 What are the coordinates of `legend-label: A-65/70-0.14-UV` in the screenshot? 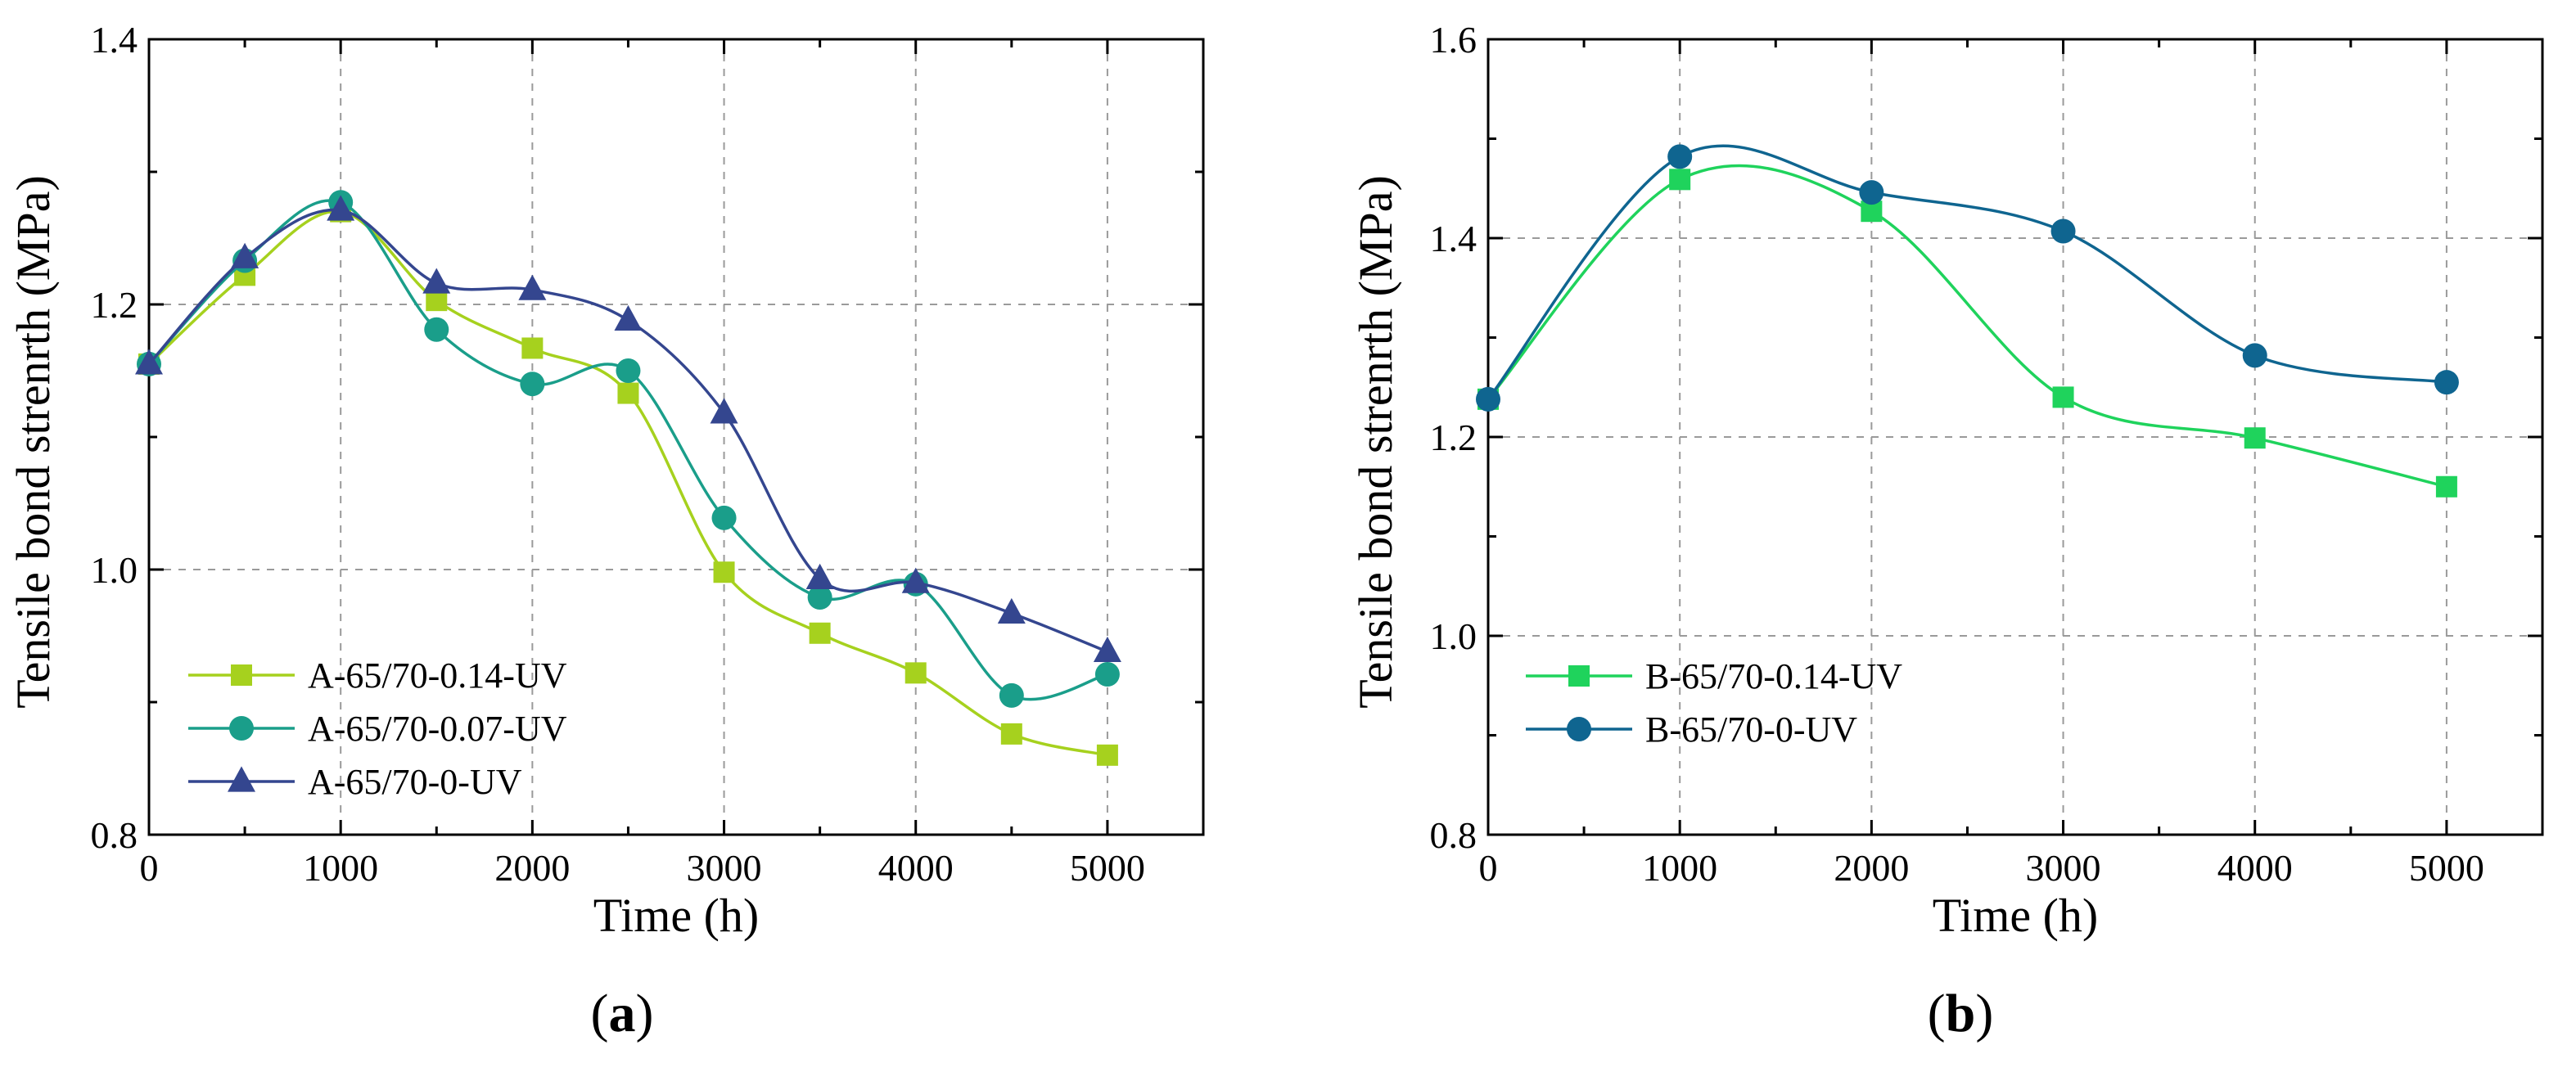 It's located at (437, 675).